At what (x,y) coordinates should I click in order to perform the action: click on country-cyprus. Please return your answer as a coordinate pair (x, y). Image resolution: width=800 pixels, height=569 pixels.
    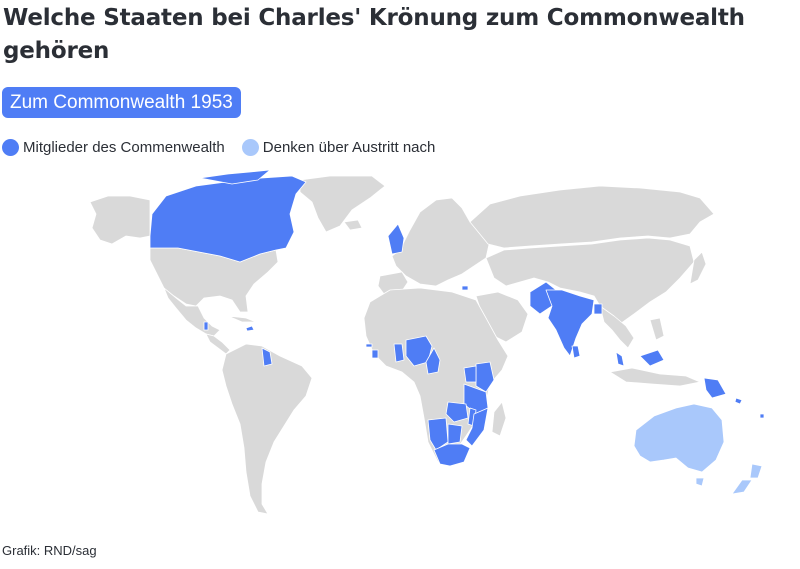
    Looking at the image, I should click on (465, 288).